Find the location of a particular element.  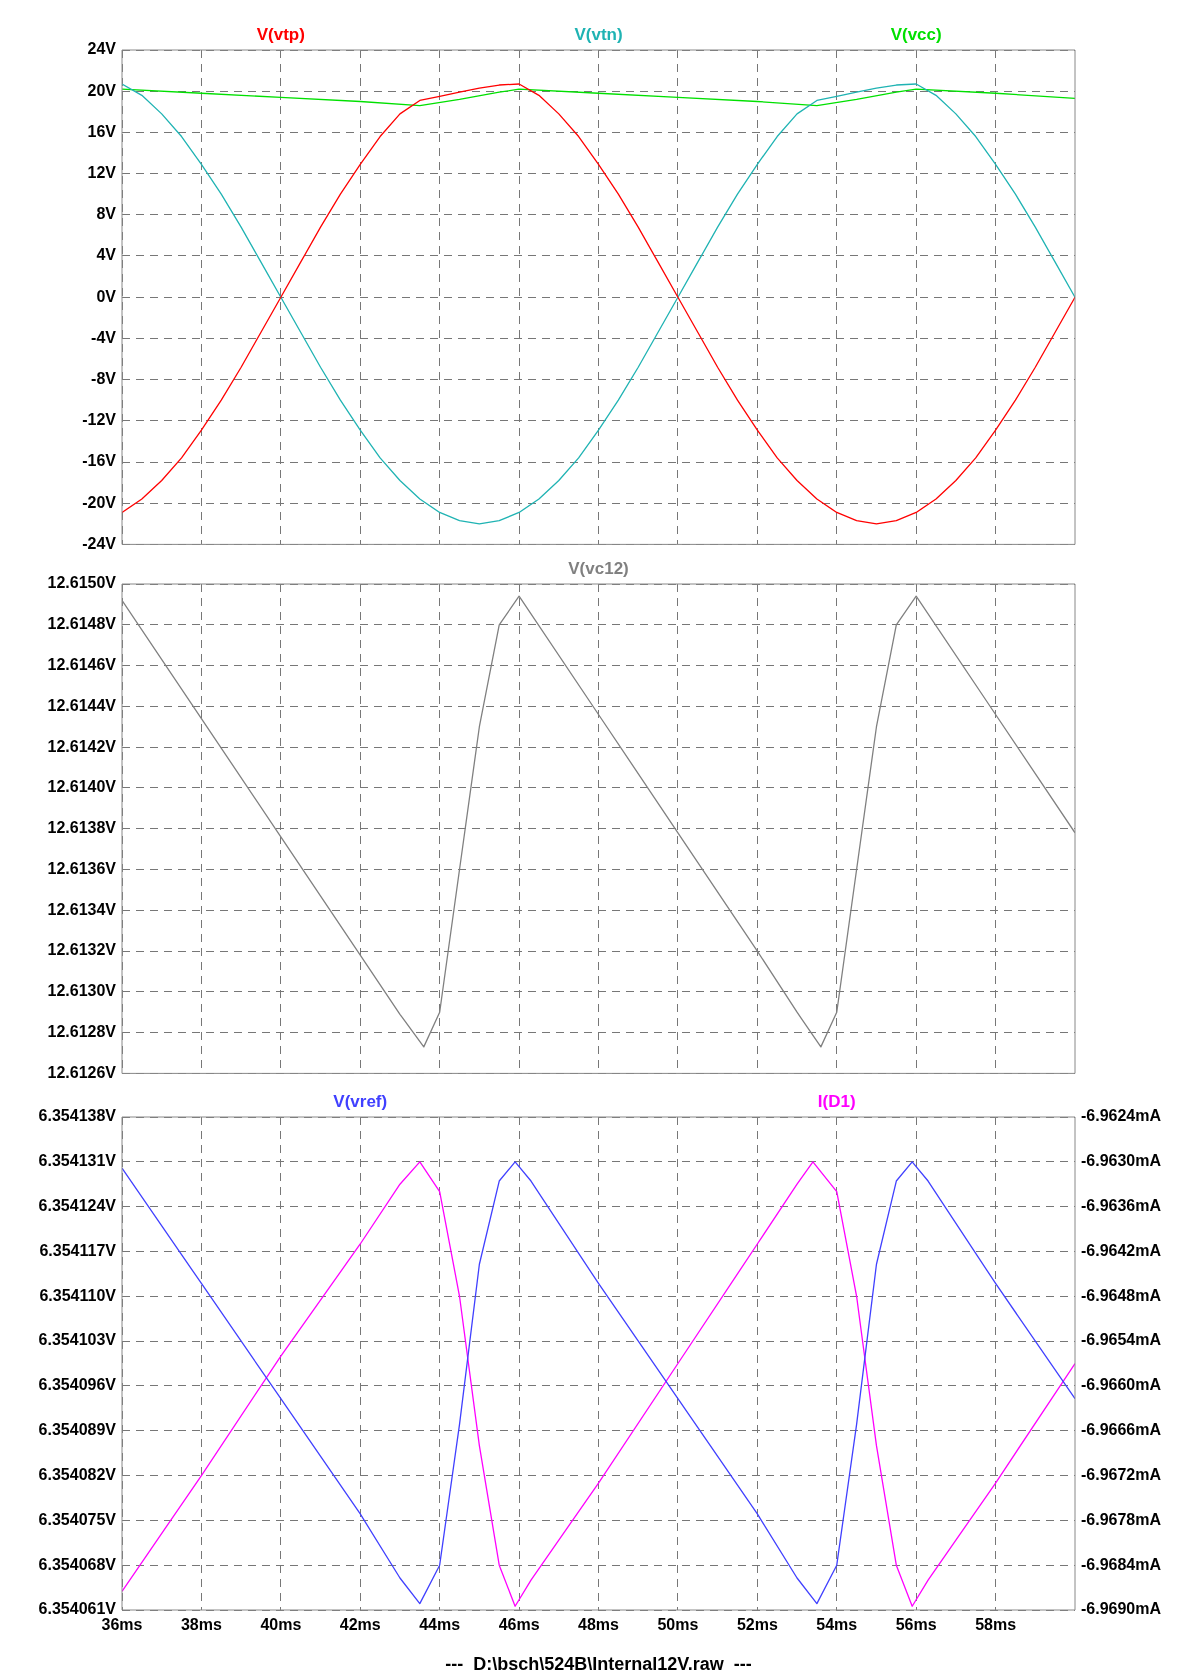

text: I(D1) is located at coordinates (836, 1102).